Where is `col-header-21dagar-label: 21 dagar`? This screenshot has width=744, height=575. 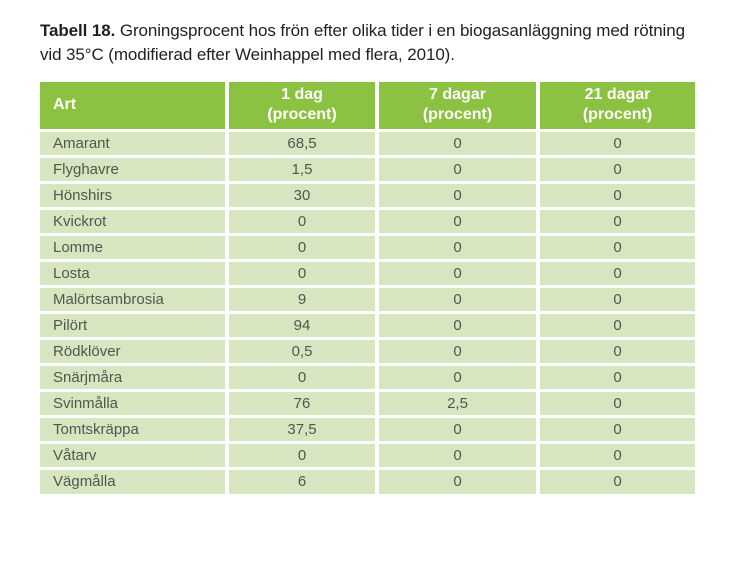 col-header-21dagar-label: 21 dagar is located at coordinates (617, 95).